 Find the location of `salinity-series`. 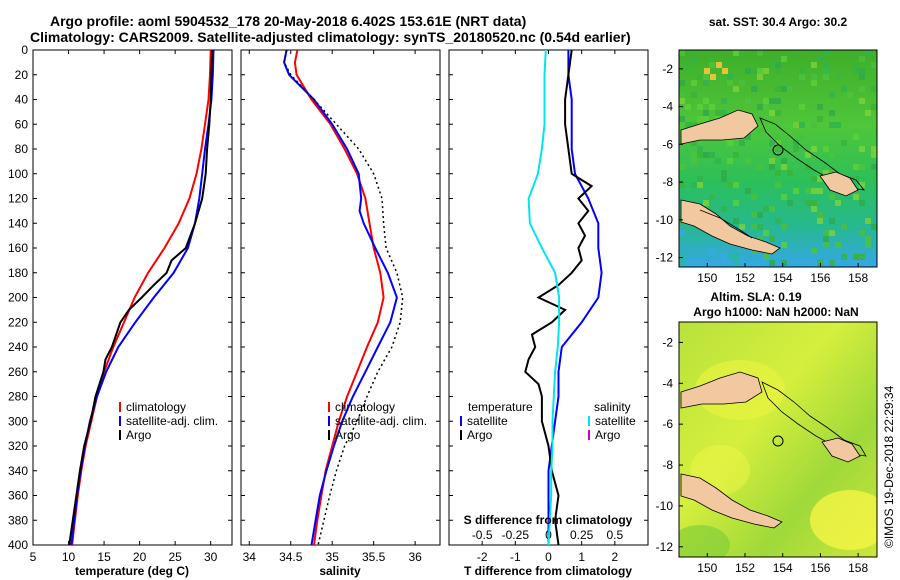

salinity-series is located at coordinates (343, 297).